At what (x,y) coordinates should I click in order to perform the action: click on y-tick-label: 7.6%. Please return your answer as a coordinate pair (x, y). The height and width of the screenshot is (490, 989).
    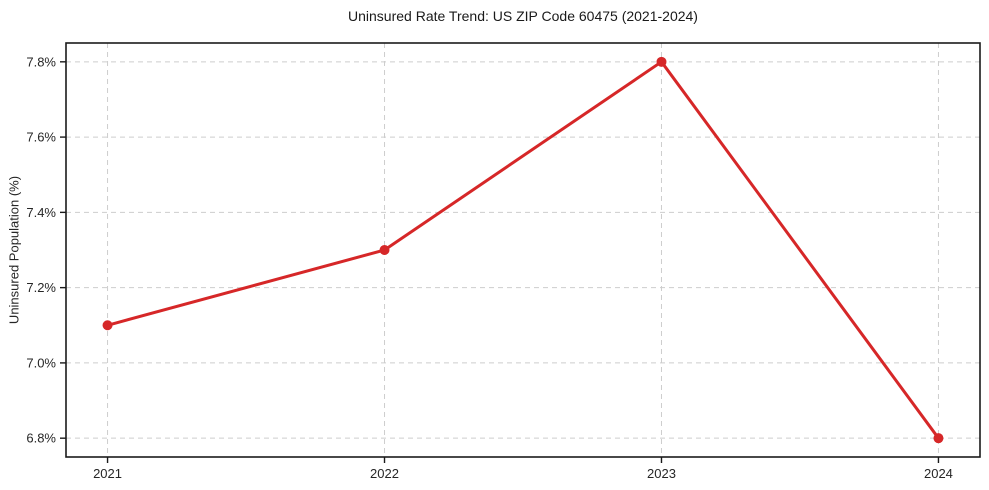
    Looking at the image, I should click on (41, 137).